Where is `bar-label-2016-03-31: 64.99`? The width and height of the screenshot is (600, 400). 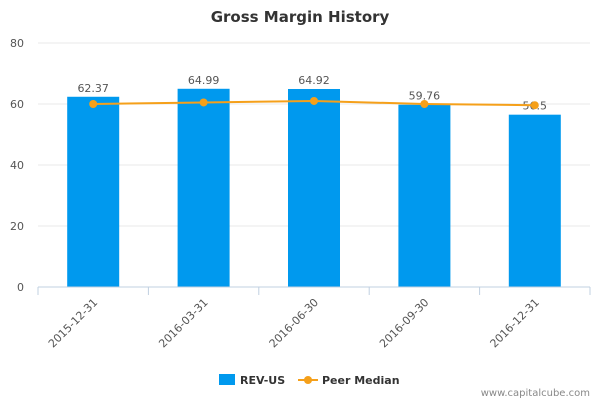
bar-label-2016-03-31: 64.99 is located at coordinates (204, 80).